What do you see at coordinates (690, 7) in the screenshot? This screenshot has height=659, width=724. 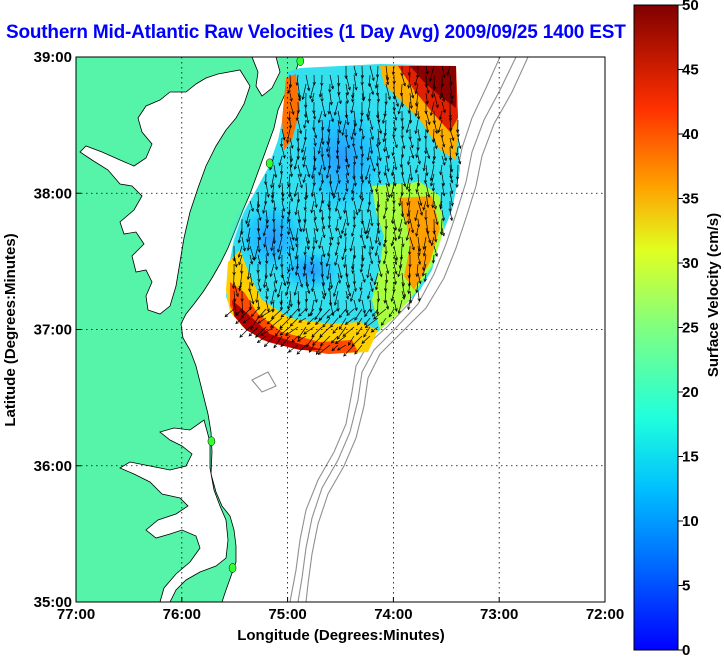 I see `colorbar-tick-label: 50` at bounding box center [690, 7].